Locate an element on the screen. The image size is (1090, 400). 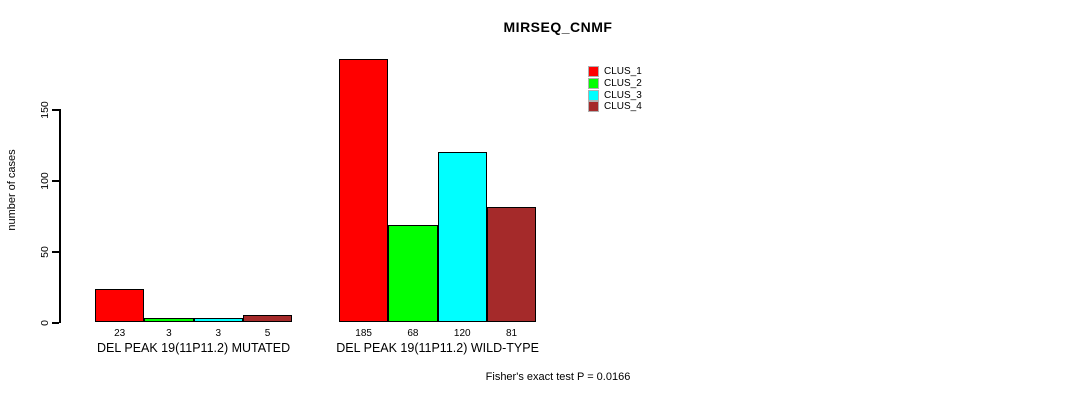
legend-label: CLUS_1 is located at coordinates (623, 72).